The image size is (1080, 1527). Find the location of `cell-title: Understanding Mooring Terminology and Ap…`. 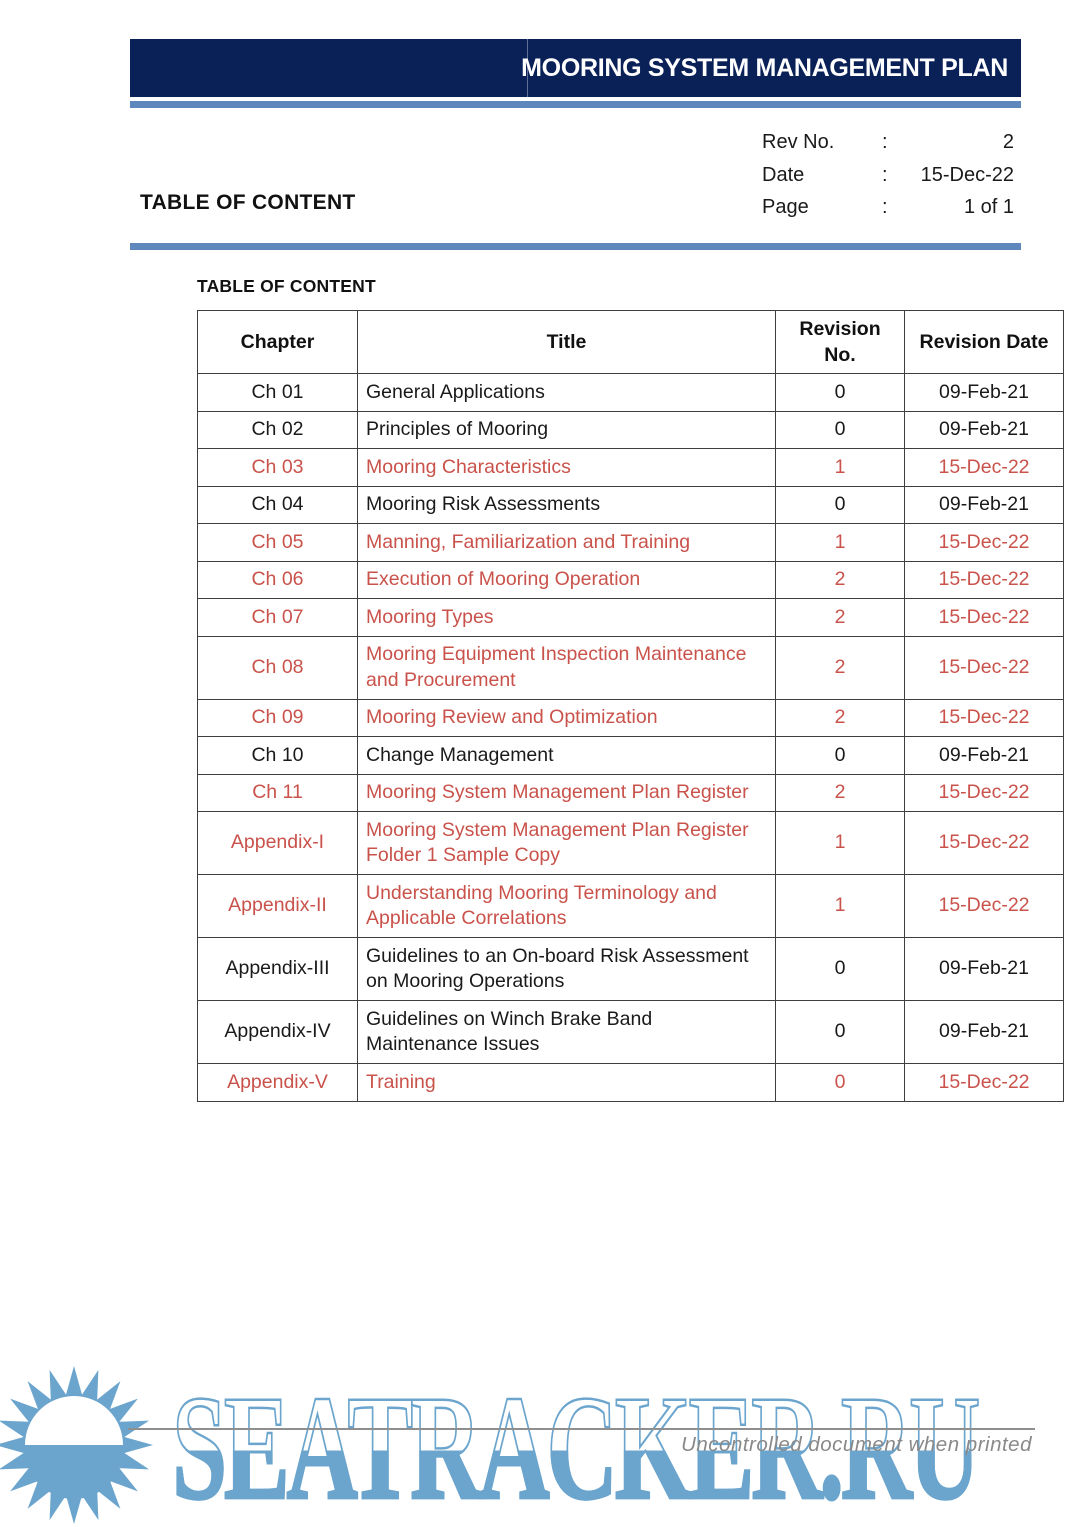

cell-title: Understanding Mooring Terminology and Ap… is located at coordinates (566, 906).